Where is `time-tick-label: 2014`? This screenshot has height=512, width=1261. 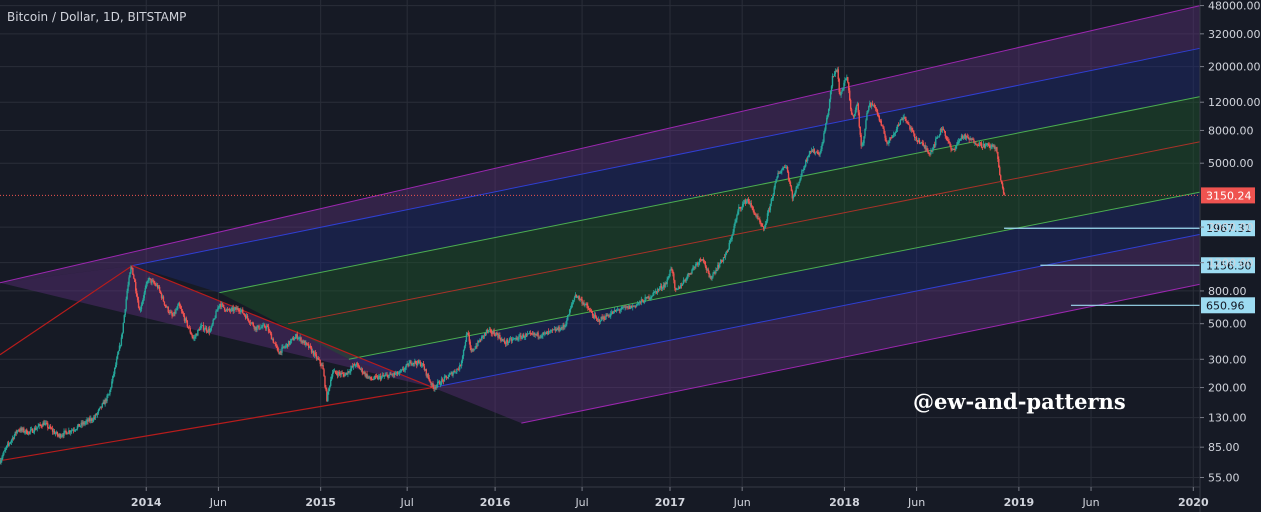
time-tick-label: 2014 is located at coordinates (146, 502).